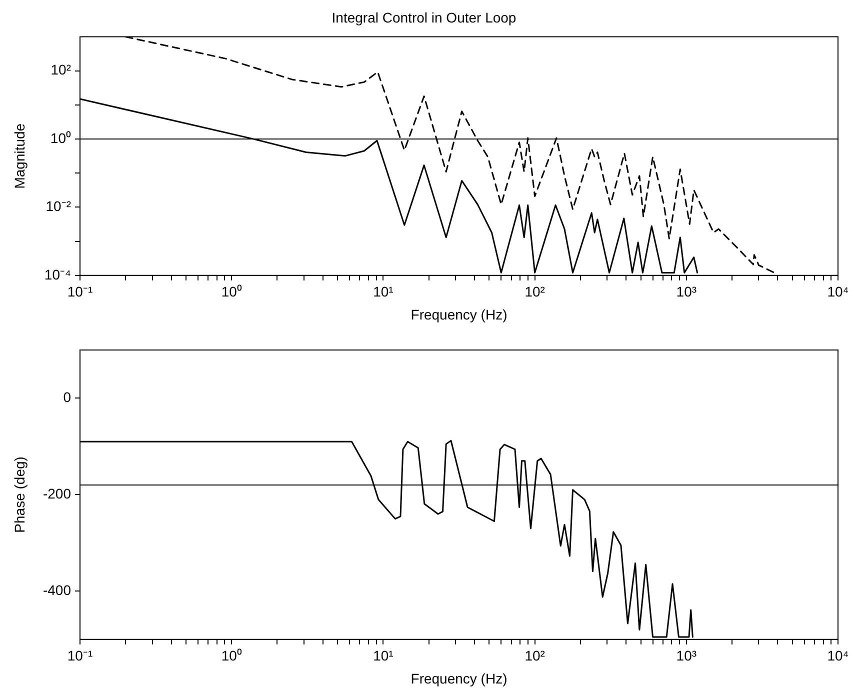 The image size is (858, 694). What do you see at coordinates (19, 494) in the screenshot?
I see `y-axis-title: Phase (deg)` at bounding box center [19, 494].